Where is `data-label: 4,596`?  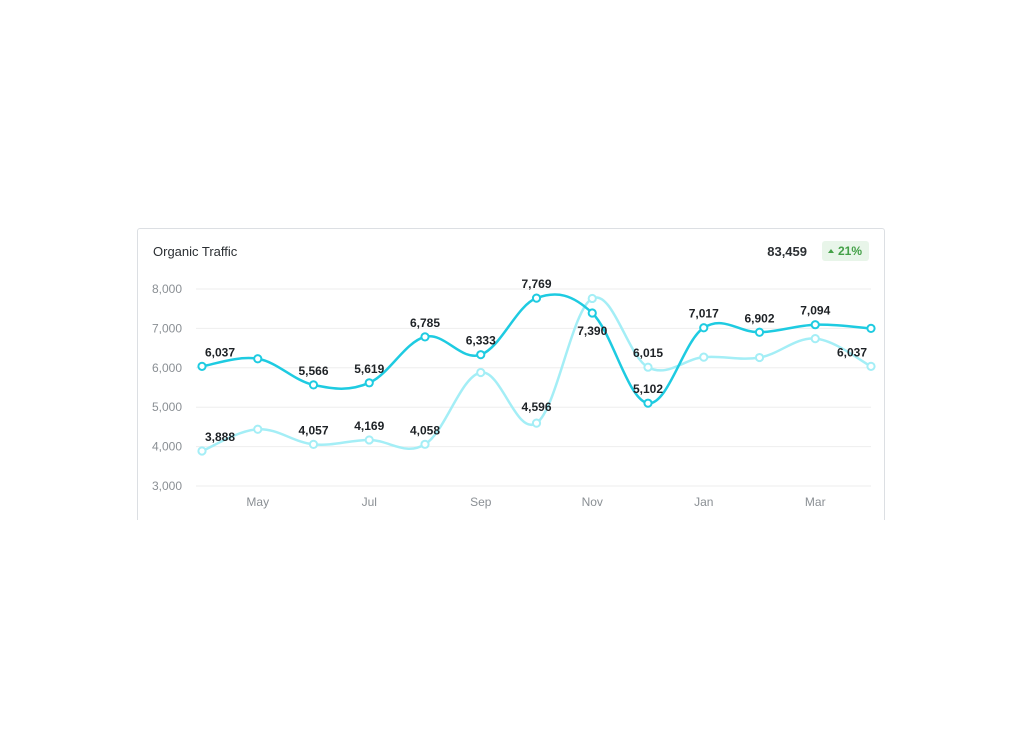
data-label: 4,596 is located at coordinates (536, 407).